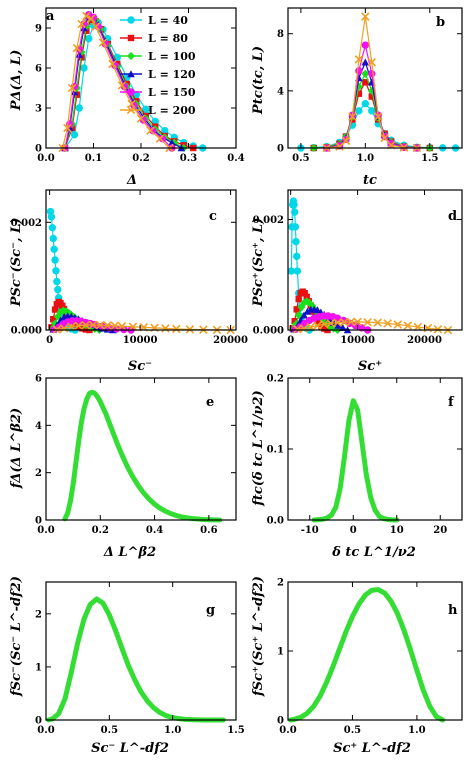  What do you see at coordinates (38, 521) in the screenshot?
I see `panel-e-ytick-label: 0` at bounding box center [38, 521].